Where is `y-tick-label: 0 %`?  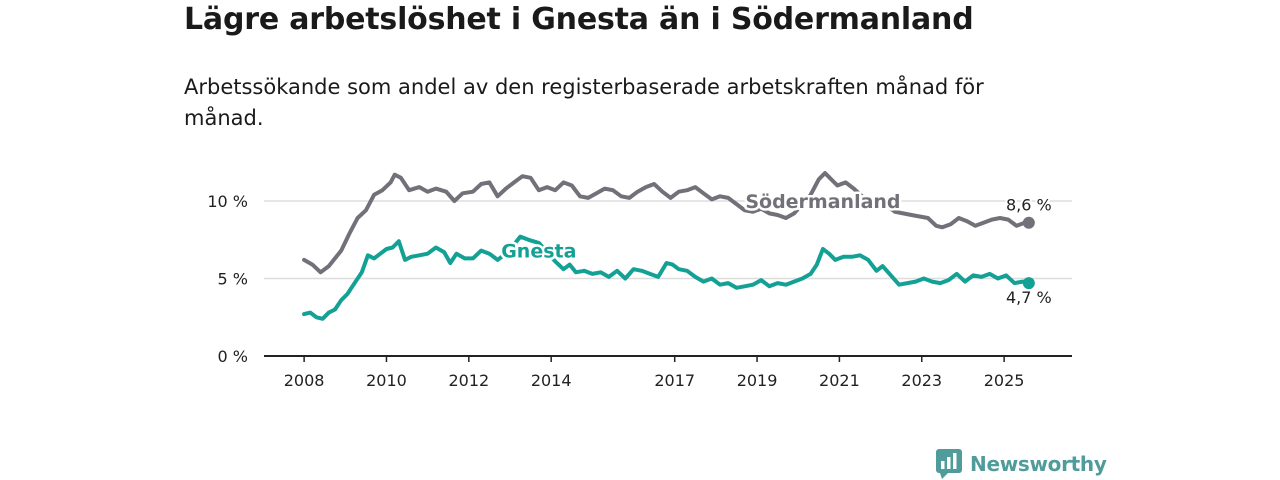 y-tick-label: 0 % is located at coordinates (233, 356).